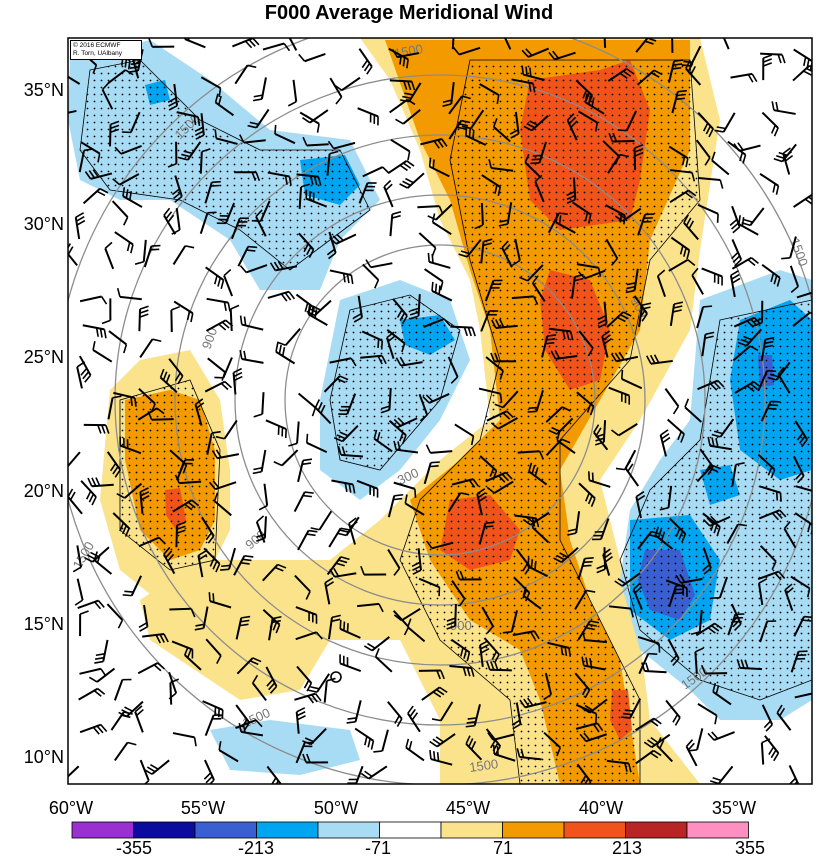 This screenshot has width=818, height=861. I want to click on colorbar-label-neg213: -213, so click(256, 848).